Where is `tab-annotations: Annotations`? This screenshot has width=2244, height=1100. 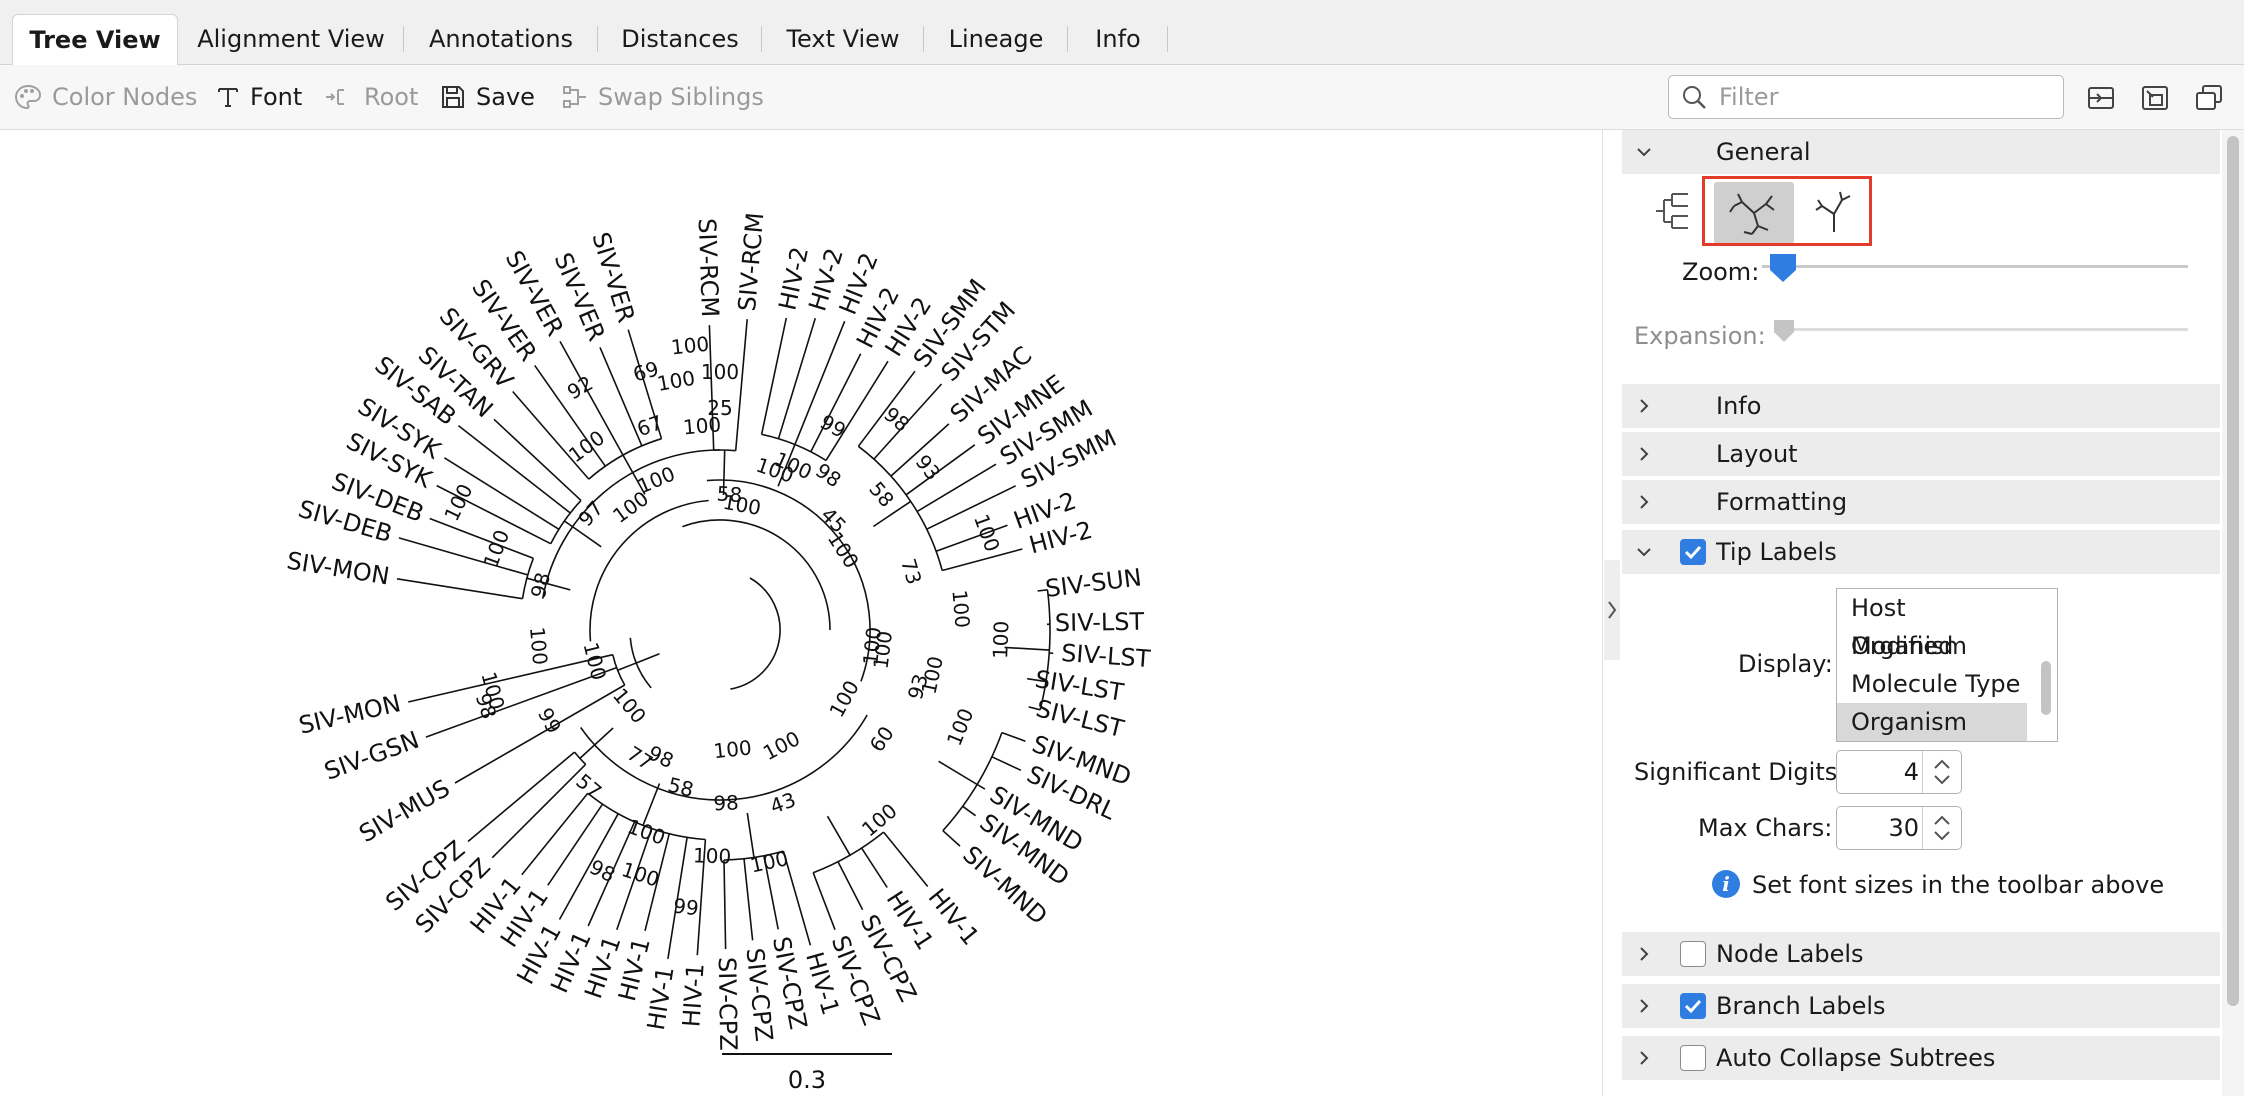
tab-annotations: Annotations is located at coordinates (501, 39).